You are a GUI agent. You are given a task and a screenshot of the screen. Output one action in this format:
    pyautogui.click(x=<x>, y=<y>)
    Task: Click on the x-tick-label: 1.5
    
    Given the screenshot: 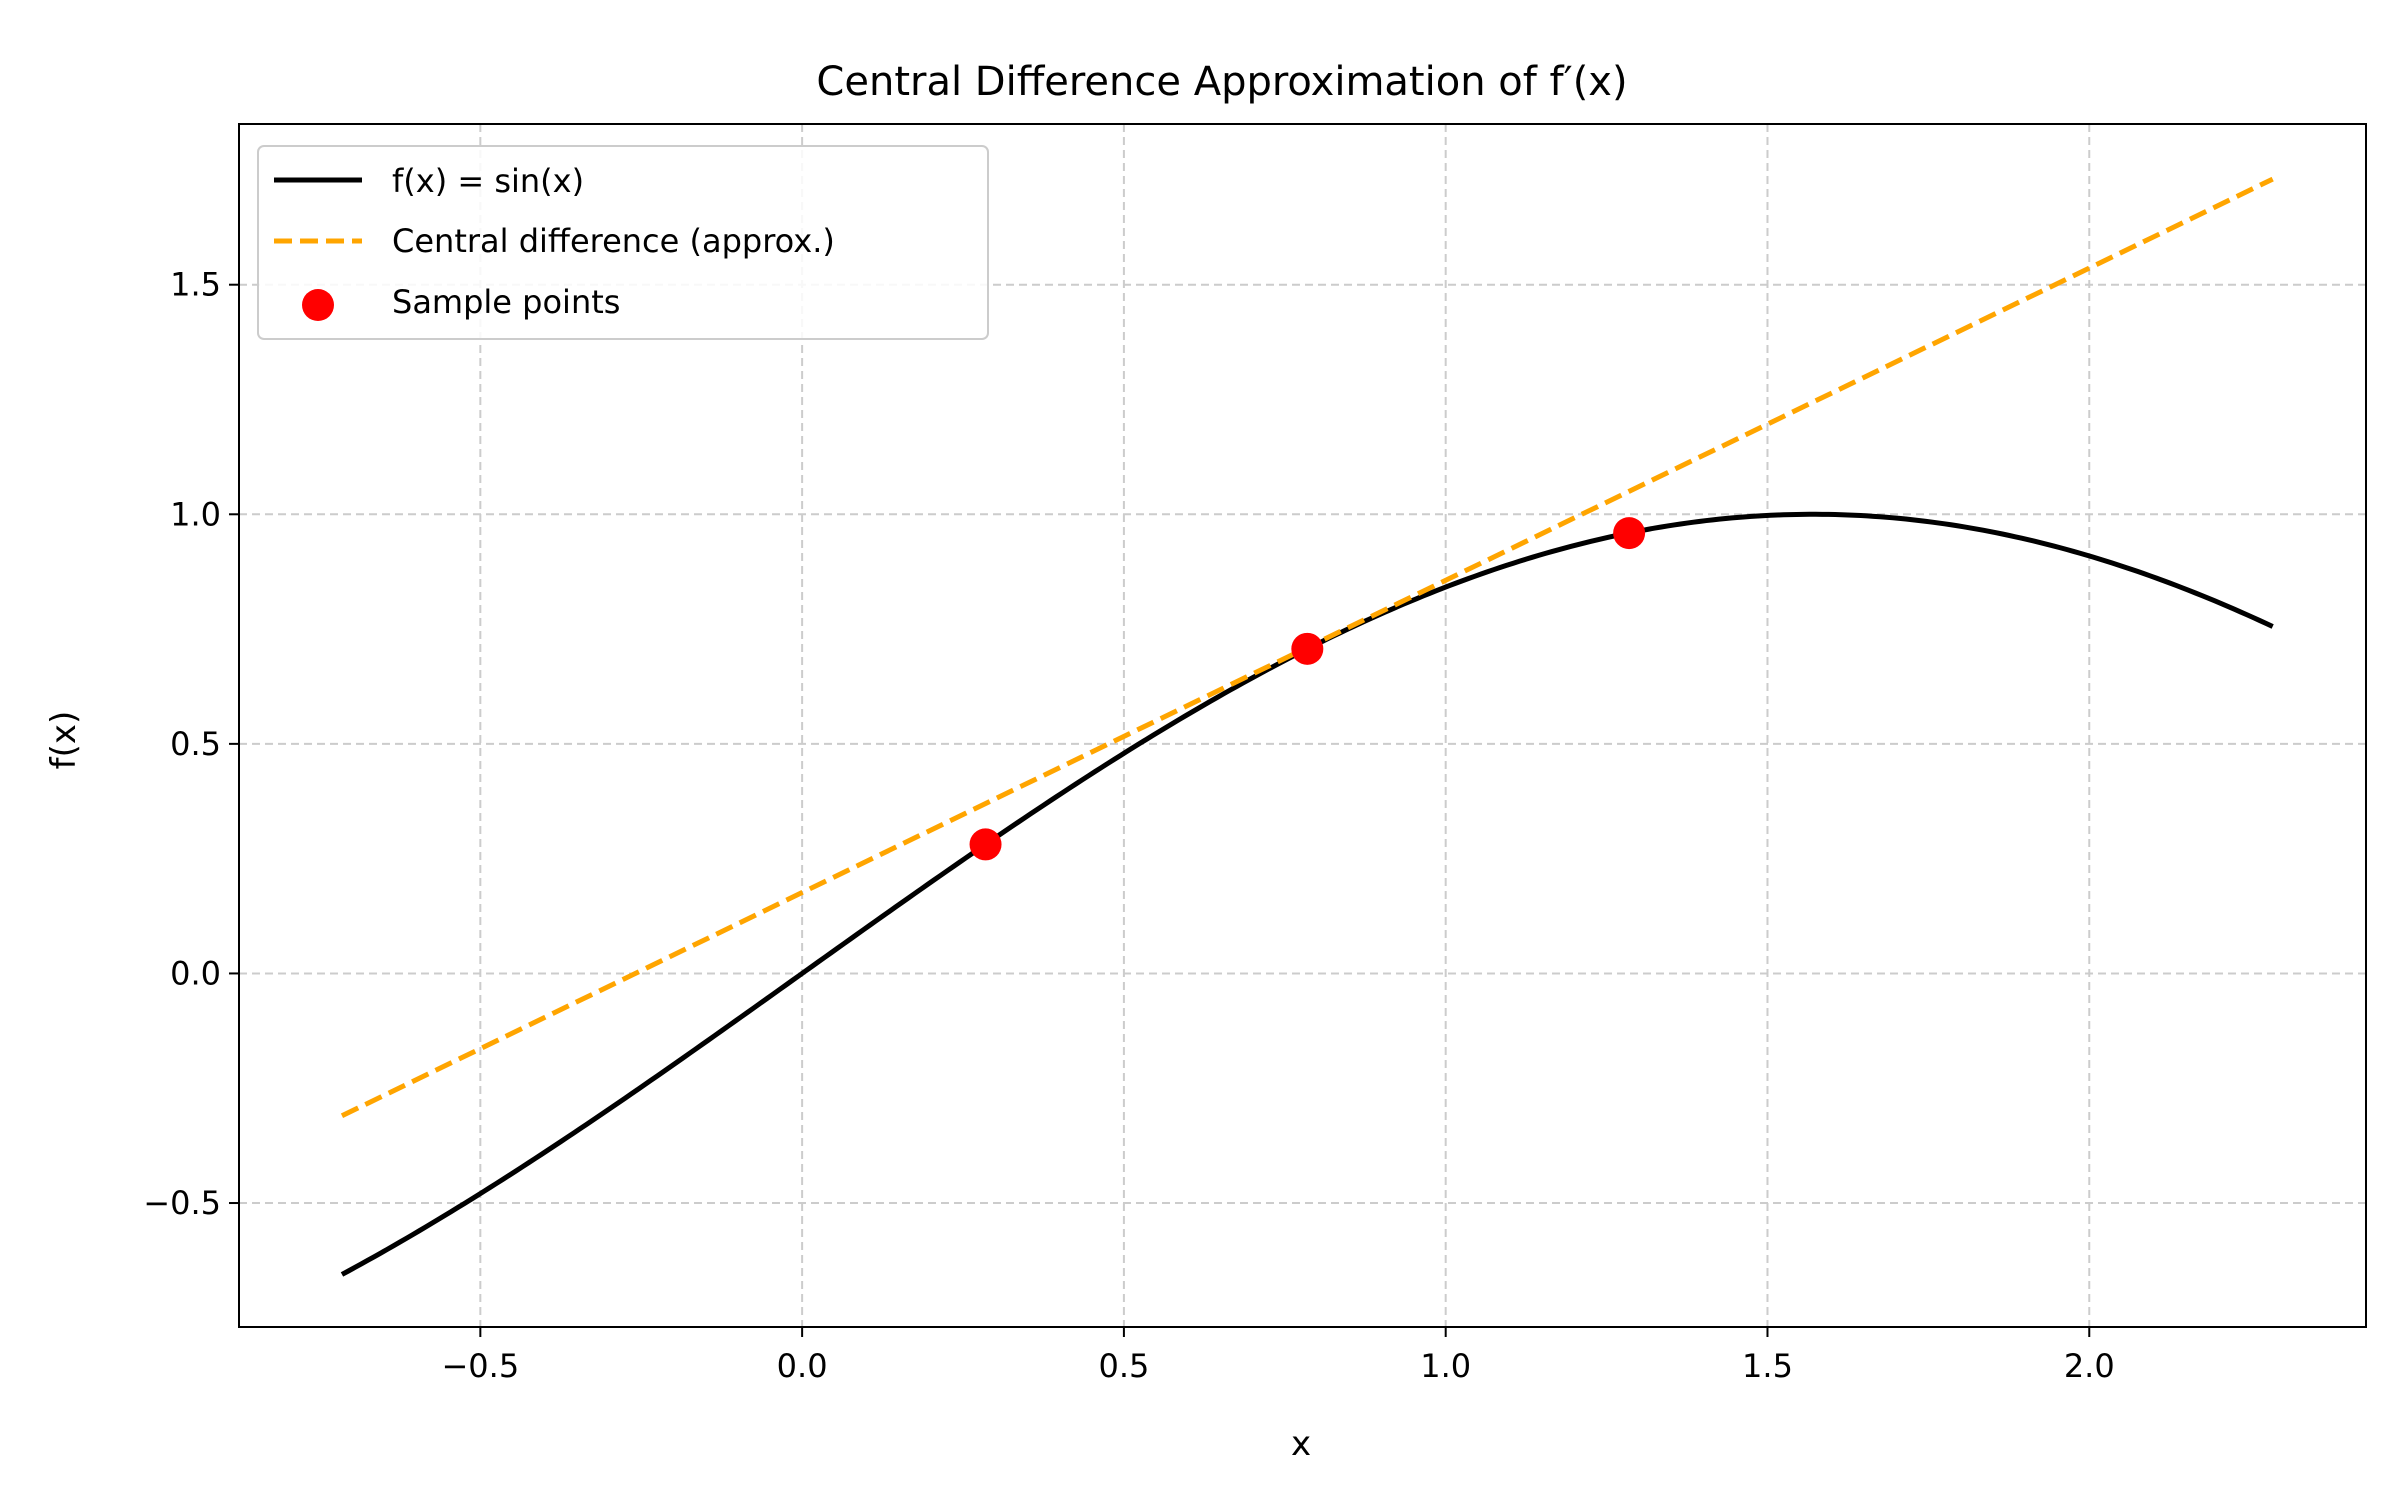 What is the action you would take?
    pyautogui.click(x=1767, y=1366)
    